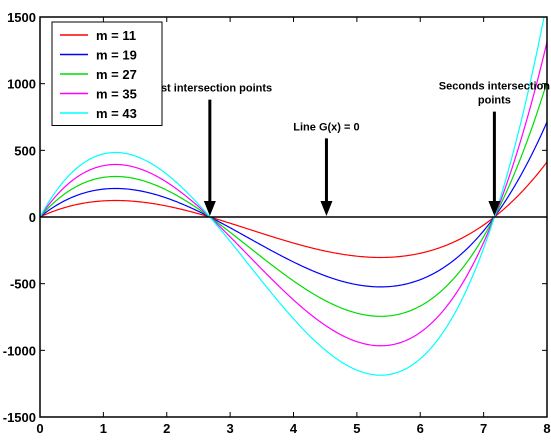 This screenshot has height=440, width=551. What do you see at coordinates (356, 428) in the screenshot?
I see `x-tick-label: 5` at bounding box center [356, 428].